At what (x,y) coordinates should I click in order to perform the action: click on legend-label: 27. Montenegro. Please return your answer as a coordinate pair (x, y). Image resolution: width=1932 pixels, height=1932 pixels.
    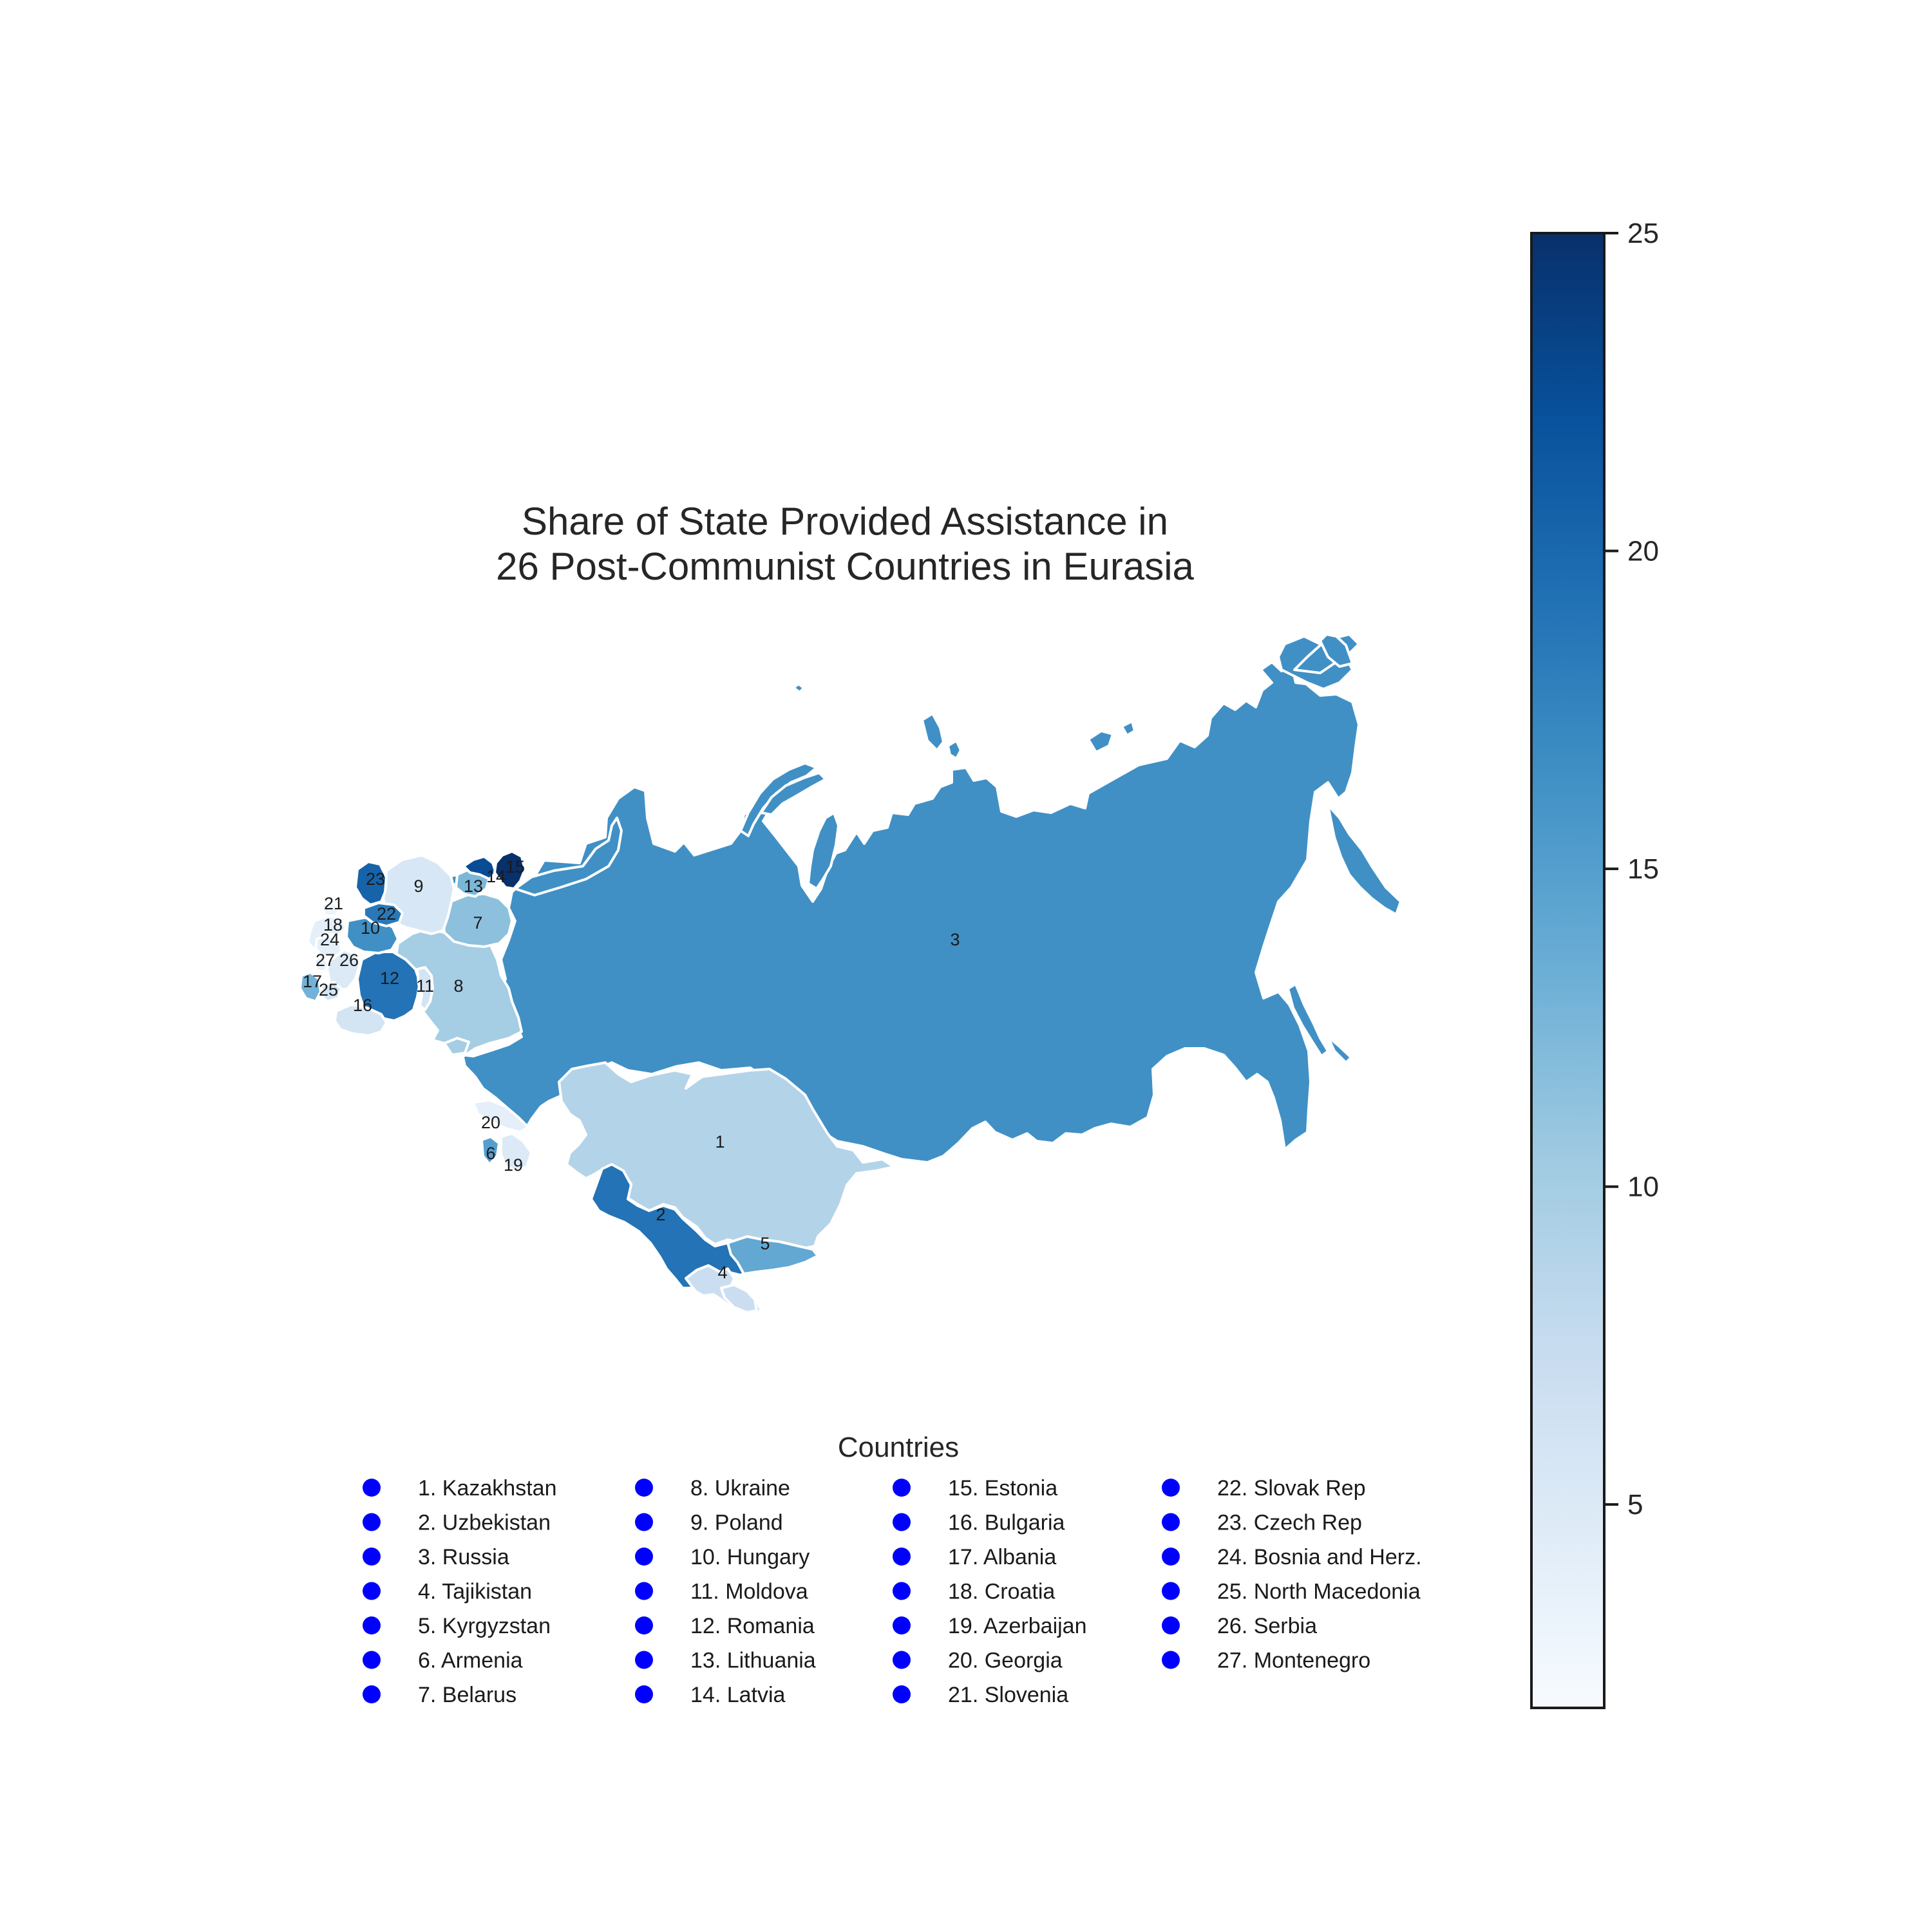
    Looking at the image, I should click on (1293, 1661).